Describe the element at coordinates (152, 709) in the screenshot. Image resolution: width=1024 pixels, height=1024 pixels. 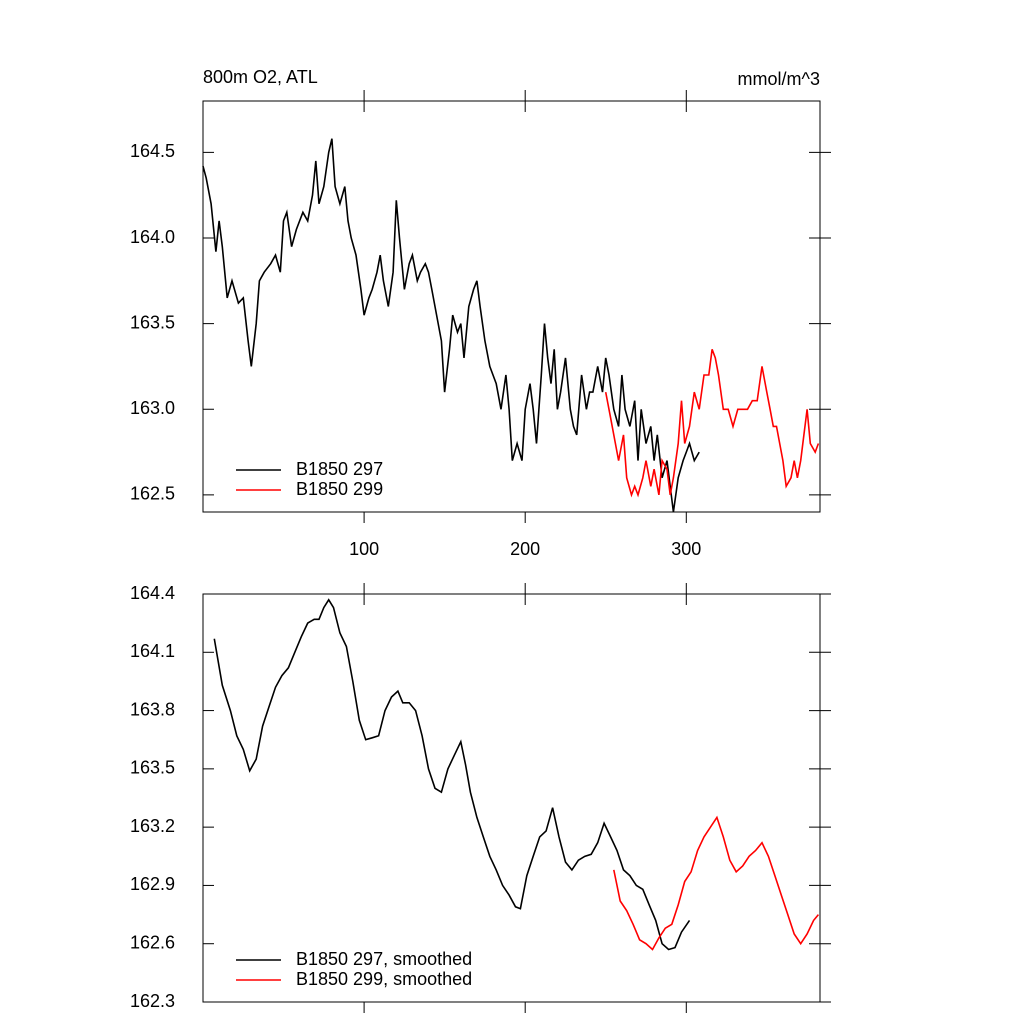
I see `y-tick-label: 163.8` at that location.